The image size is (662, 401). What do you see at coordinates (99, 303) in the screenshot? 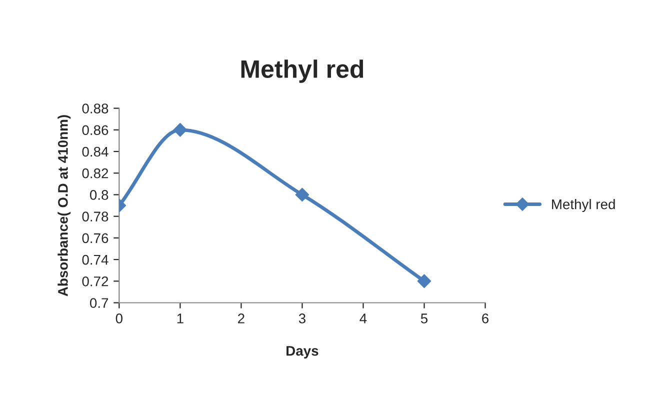
I see `y-tick-label: 0.7` at bounding box center [99, 303].